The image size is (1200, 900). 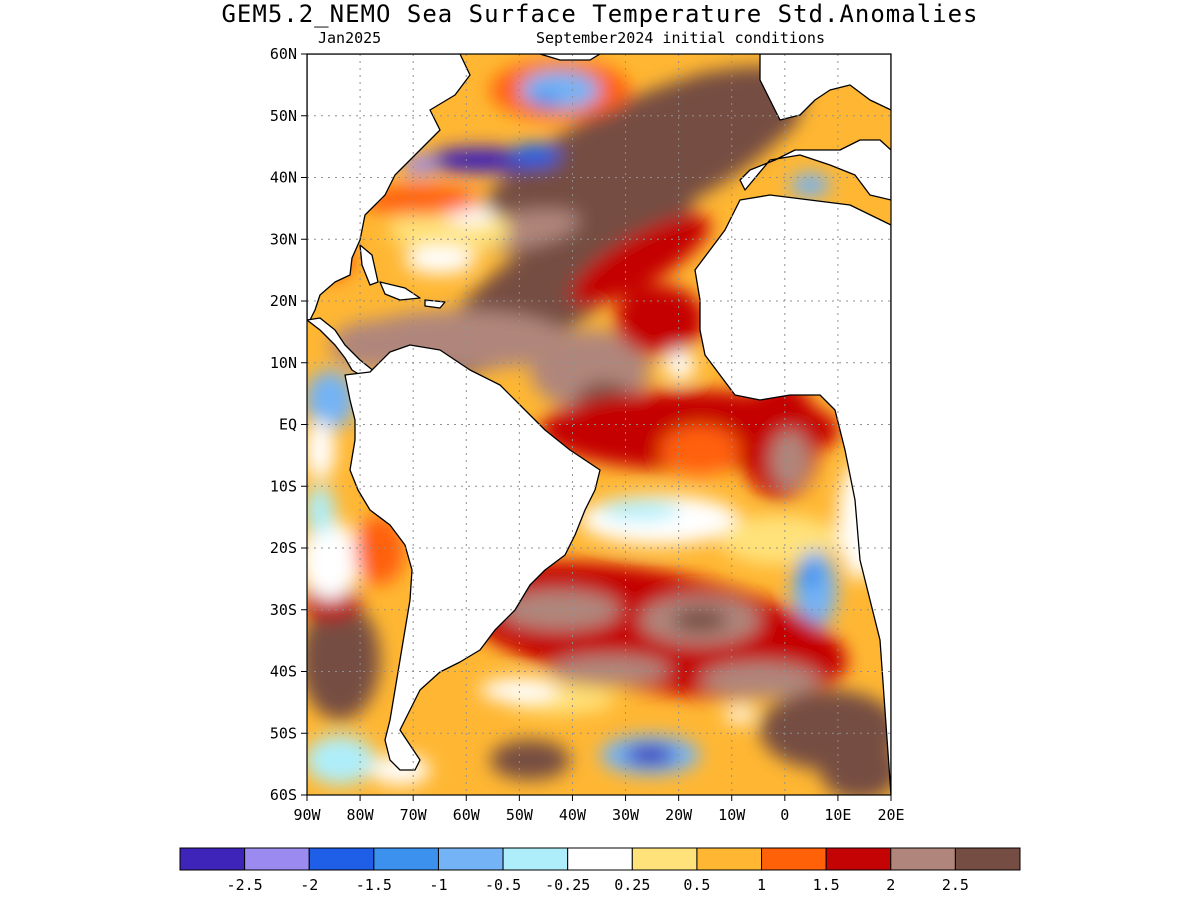 What do you see at coordinates (520, 815) in the screenshot?
I see `lon-tick-label: 50W` at bounding box center [520, 815].